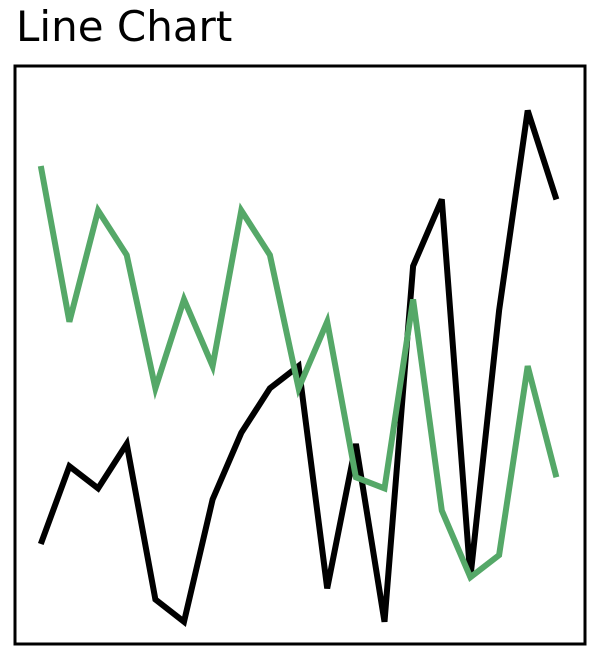  I want to click on chart-title: Line Chart, so click(124, 26).